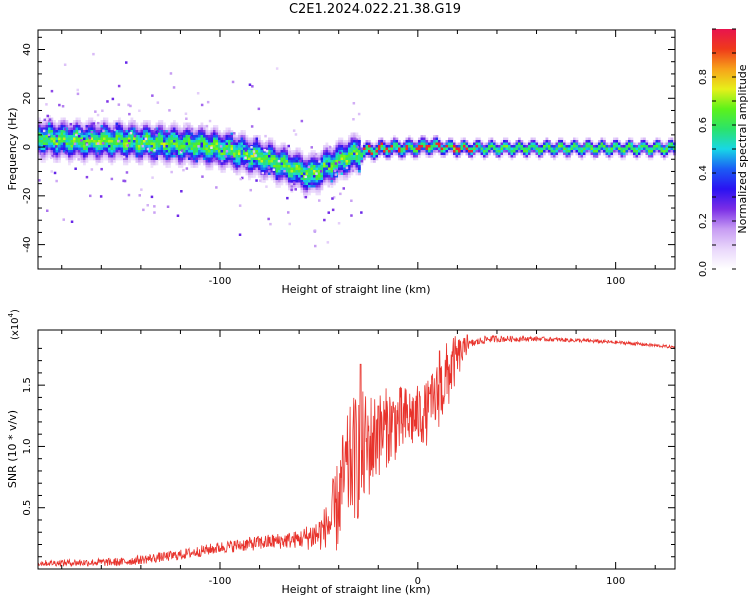 The width and height of the screenshot is (750, 604). I want to click on colorbar-ticks: 0.0 0.2 0.4 0.6 0.8, so click(717, 152).